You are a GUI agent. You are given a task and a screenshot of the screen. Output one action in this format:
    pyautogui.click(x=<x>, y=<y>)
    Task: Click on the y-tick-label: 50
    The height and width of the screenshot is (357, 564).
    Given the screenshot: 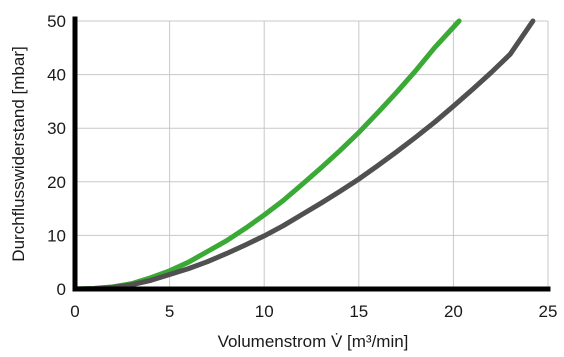 What is the action you would take?
    pyautogui.click(x=56, y=21)
    